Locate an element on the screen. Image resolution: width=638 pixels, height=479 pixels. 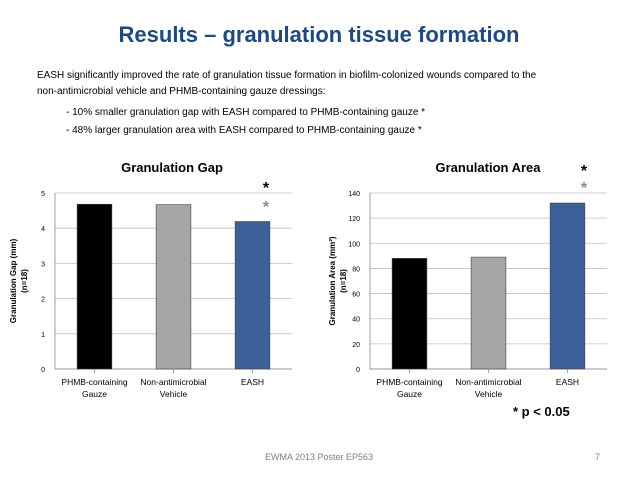
page-number: 7 is located at coordinates (598, 457).